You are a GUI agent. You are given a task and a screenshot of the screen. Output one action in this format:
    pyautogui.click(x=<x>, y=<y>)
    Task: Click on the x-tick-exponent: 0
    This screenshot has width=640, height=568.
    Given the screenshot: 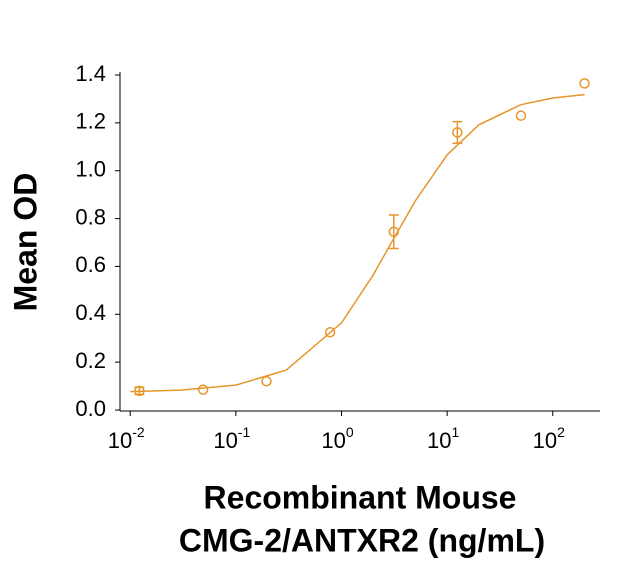 What is the action you would take?
    pyautogui.click(x=350, y=432)
    